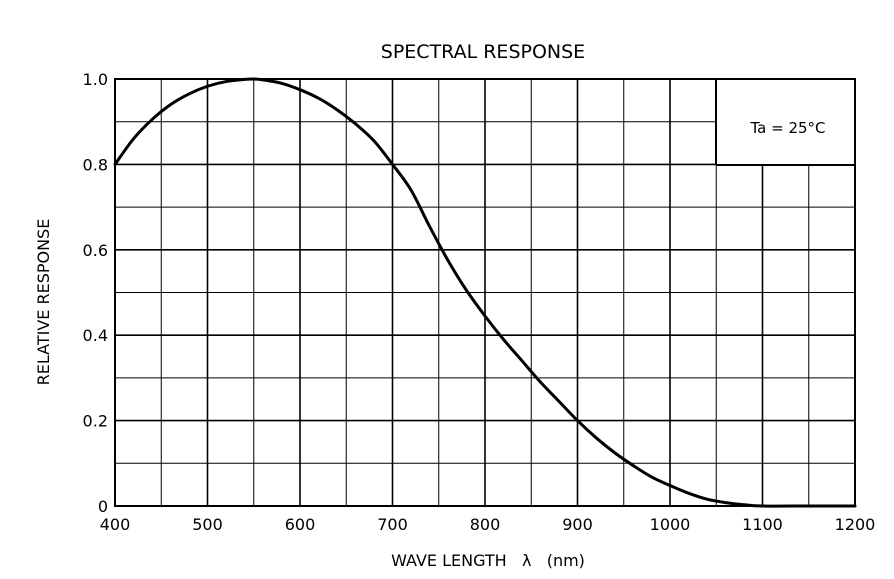  What do you see at coordinates (95, 79) in the screenshot?
I see `y-tick-label: 1.0` at bounding box center [95, 79].